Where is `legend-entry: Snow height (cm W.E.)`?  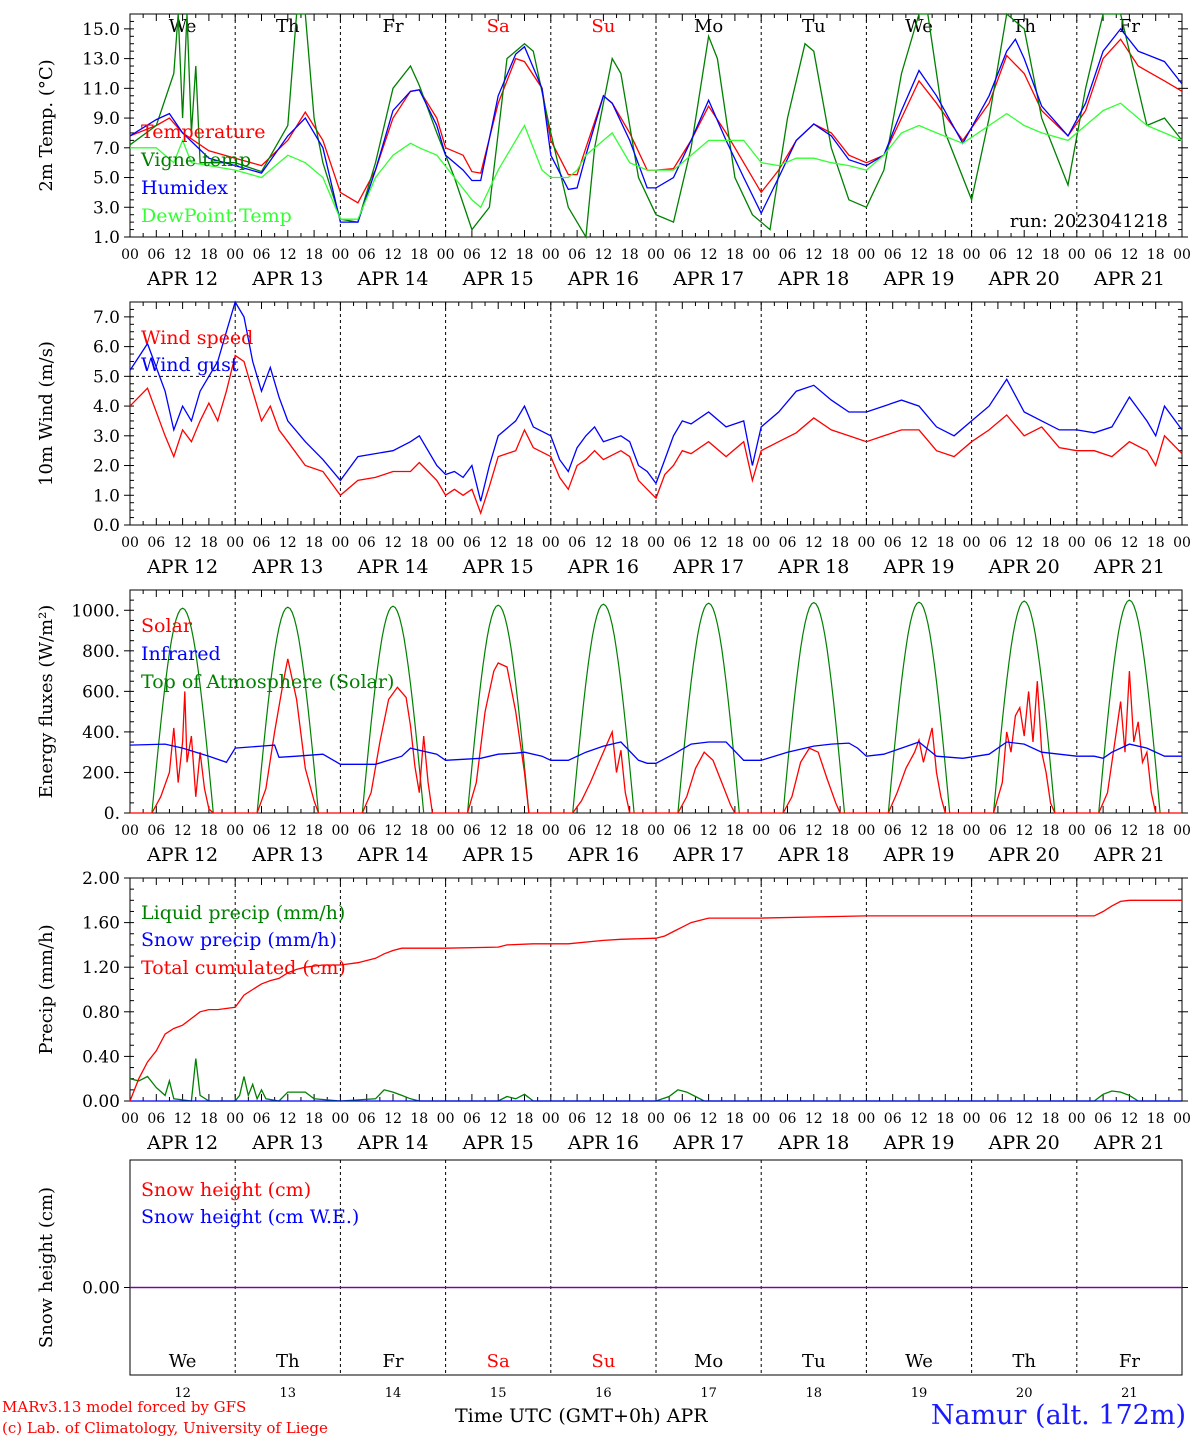 legend-entry: Snow height (cm W.E.) is located at coordinates (250, 1217).